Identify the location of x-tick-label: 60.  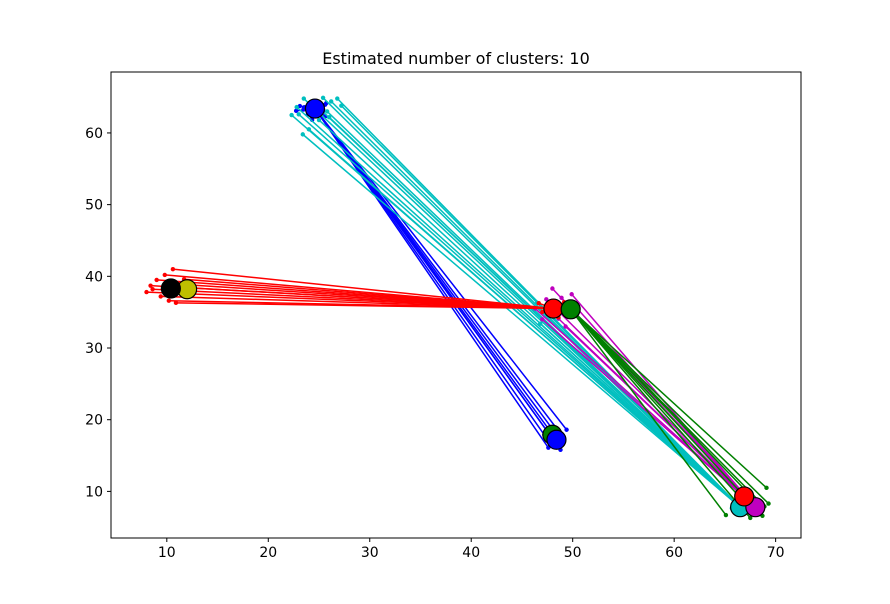
(674, 553).